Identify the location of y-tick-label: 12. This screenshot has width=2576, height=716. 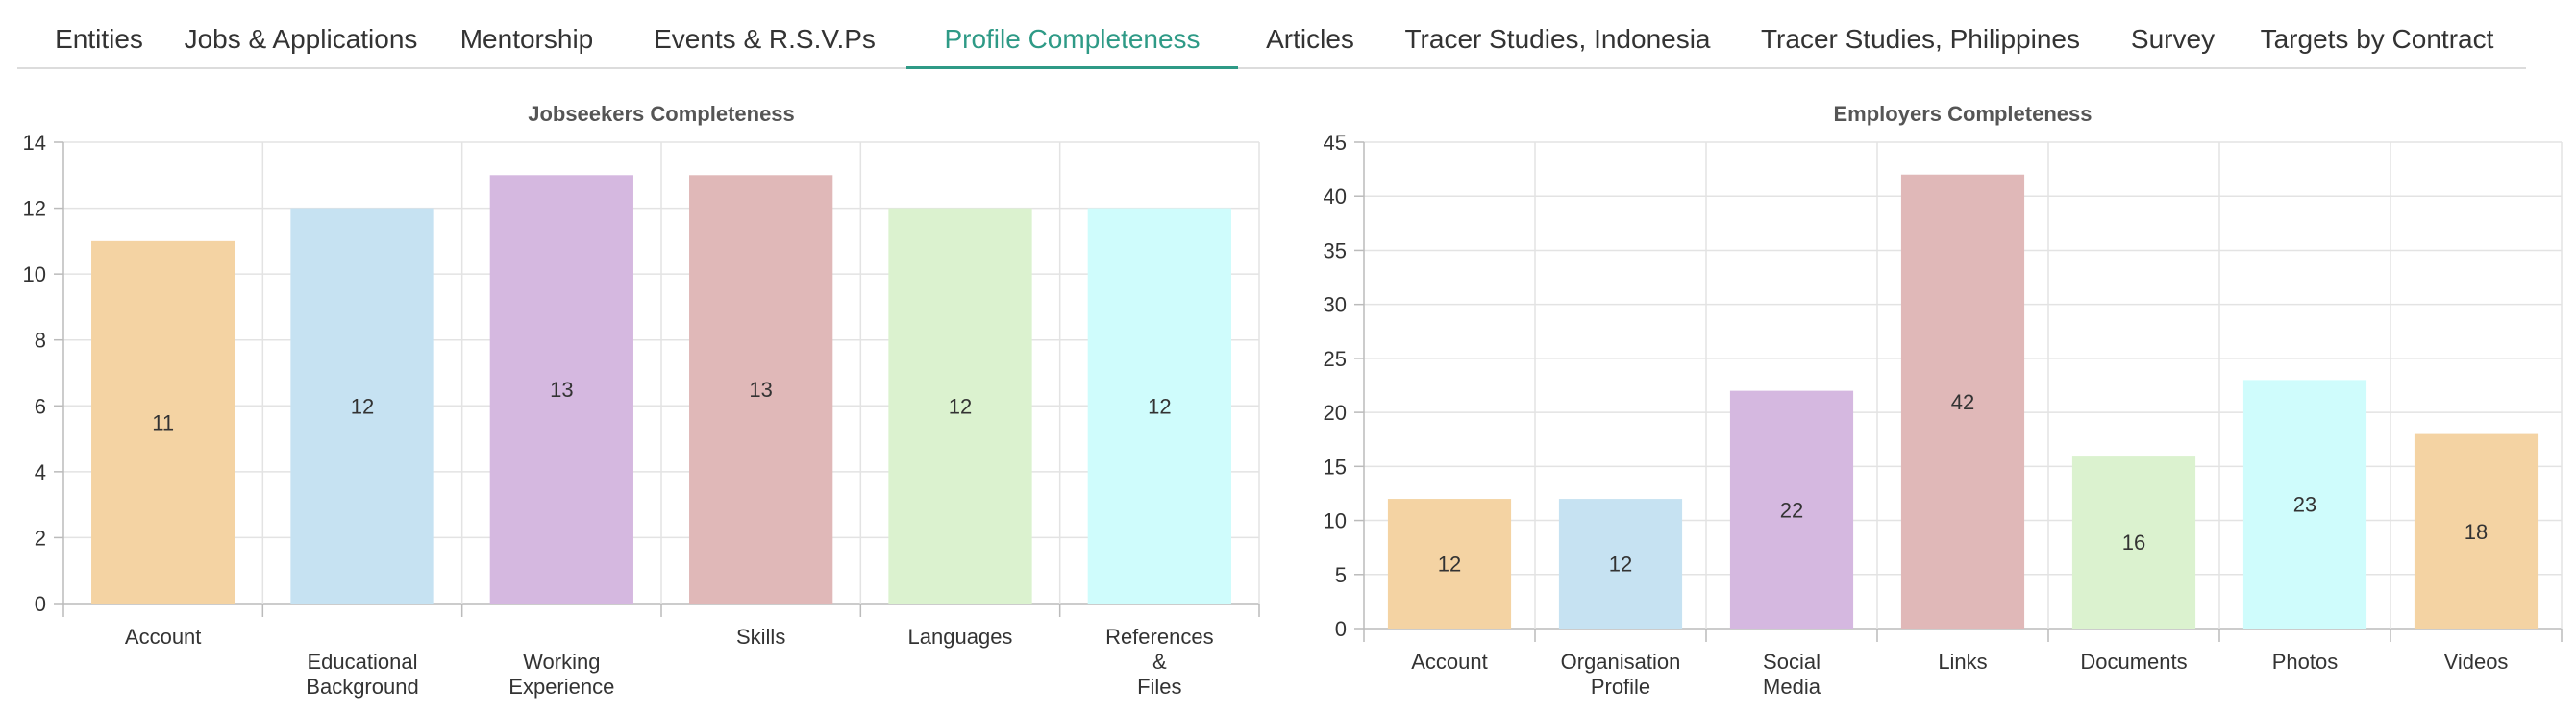
(35, 209).